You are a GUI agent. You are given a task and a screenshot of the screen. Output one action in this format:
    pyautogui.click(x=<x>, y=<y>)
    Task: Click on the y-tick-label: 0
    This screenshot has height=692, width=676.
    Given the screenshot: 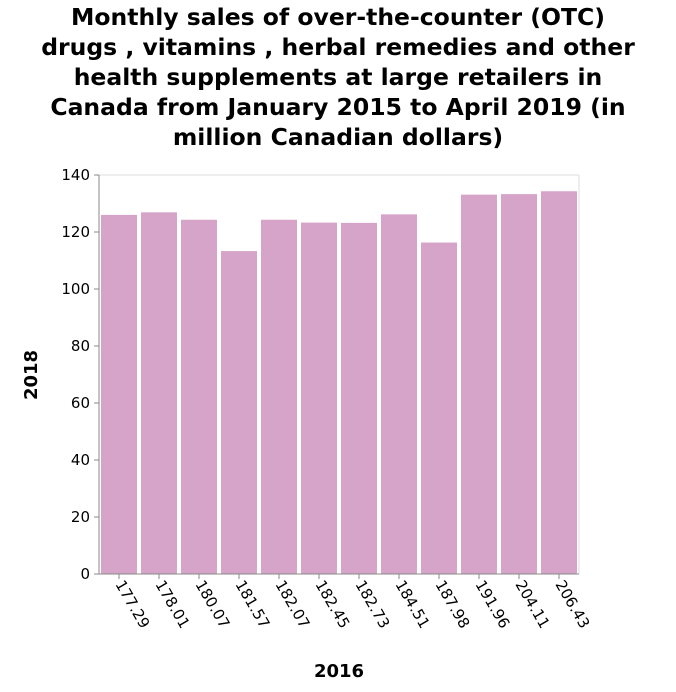 What is the action you would take?
    pyautogui.click(x=85, y=574)
    